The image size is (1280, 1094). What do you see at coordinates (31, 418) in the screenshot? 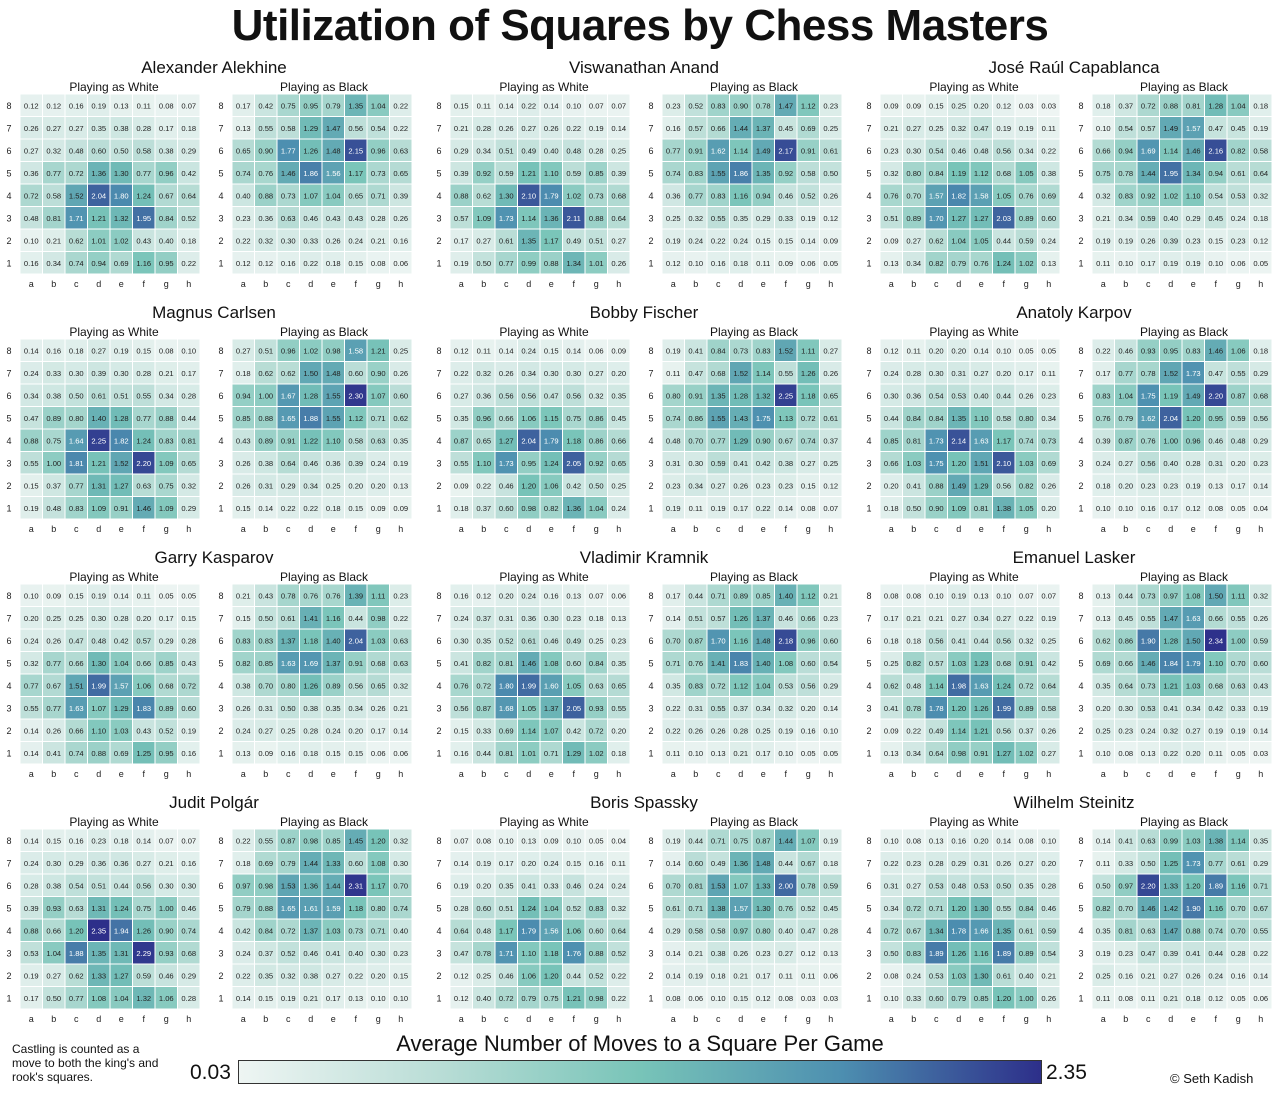
I see `square-a5: 0.47` at bounding box center [31, 418].